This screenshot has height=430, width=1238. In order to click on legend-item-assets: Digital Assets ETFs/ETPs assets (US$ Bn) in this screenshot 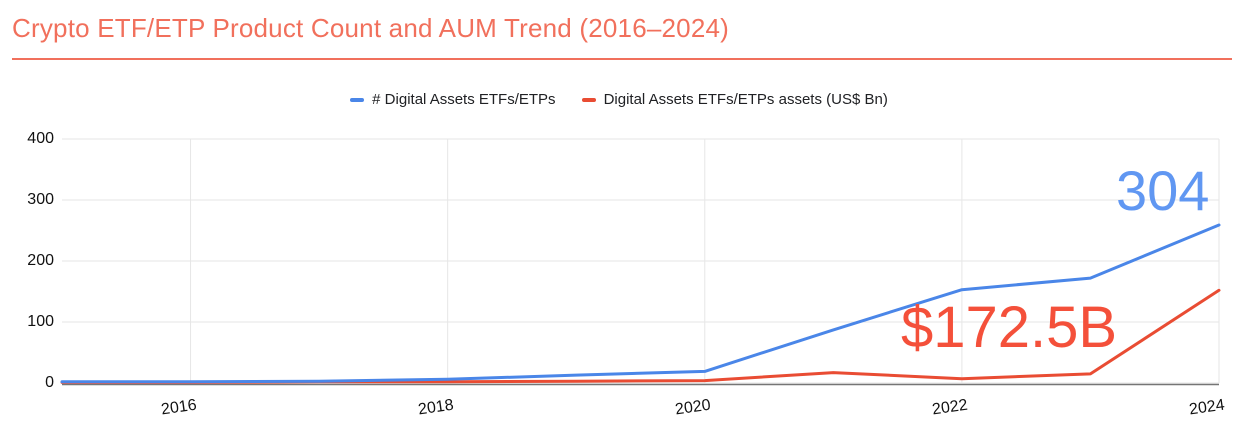, I will do `click(734, 99)`.